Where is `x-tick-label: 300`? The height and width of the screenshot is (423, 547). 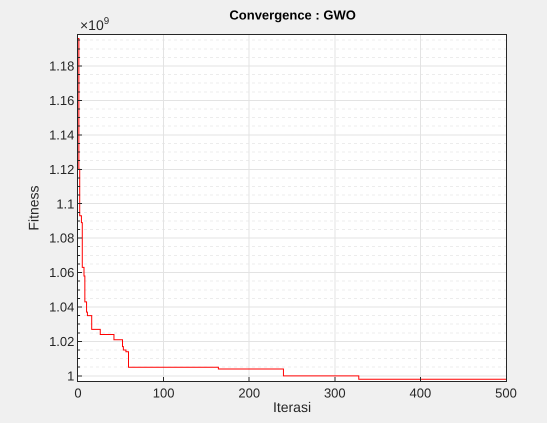 x-tick-label: 300 is located at coordinates (335, 393).